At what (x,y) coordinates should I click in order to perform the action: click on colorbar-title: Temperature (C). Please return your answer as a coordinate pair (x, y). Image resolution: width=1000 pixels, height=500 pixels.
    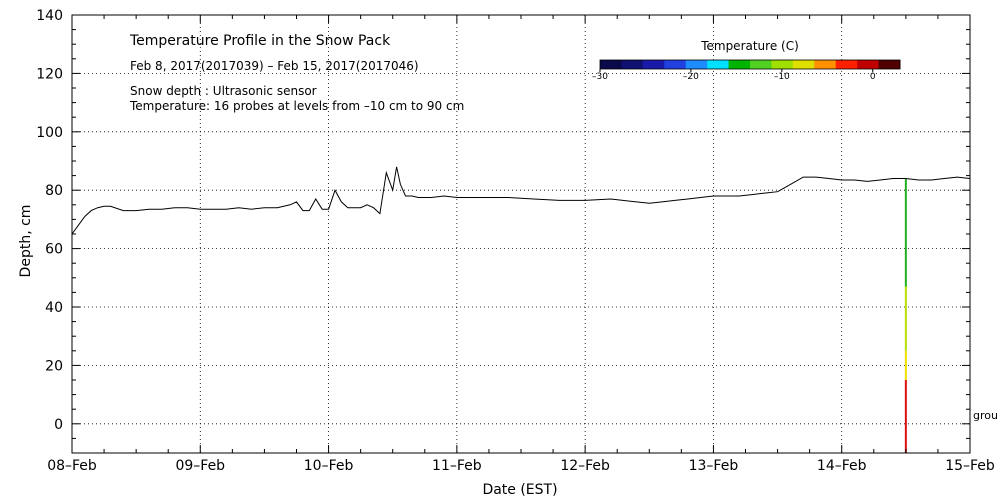
    Looking at the image, I should click on (749, 46).